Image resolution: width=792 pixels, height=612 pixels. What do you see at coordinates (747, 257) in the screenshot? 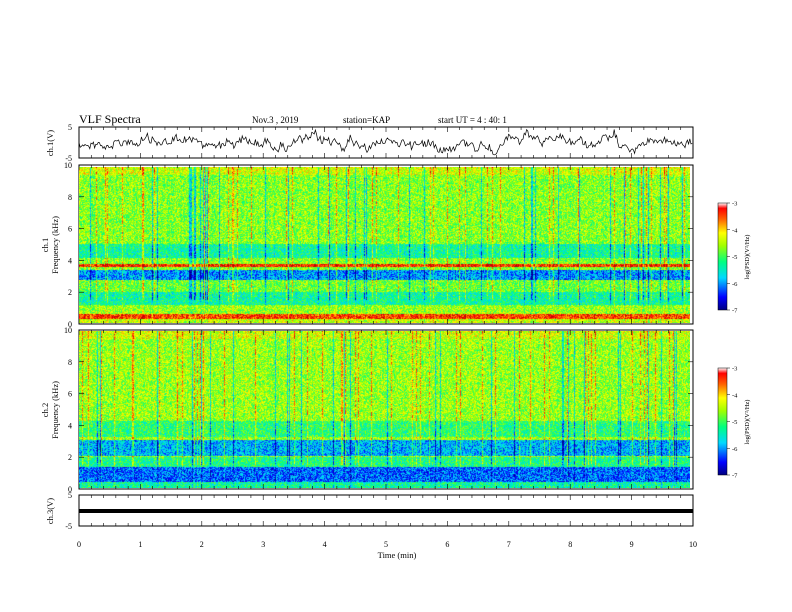
I see `ch1-colorbar-label: log(PSD)(V²/Hz)` at bounding box center [747, 257].